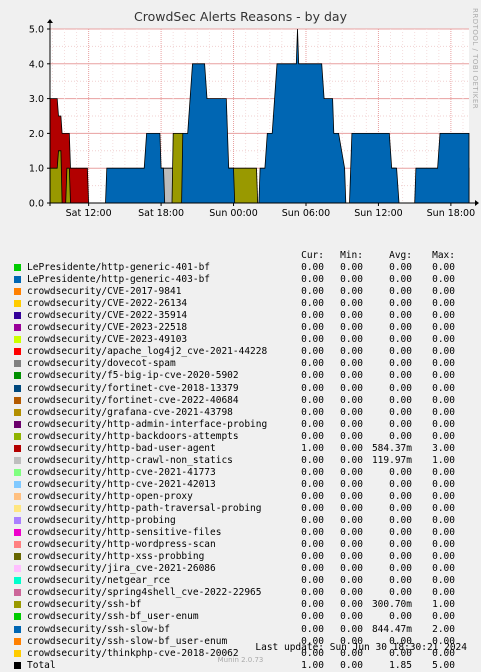 The height and width of the screenshot is (672, 481). Describe the element at coordinates (101, 521) in the screenshot. I see `legend-name: crowdsecurity/http-probing` at that location.